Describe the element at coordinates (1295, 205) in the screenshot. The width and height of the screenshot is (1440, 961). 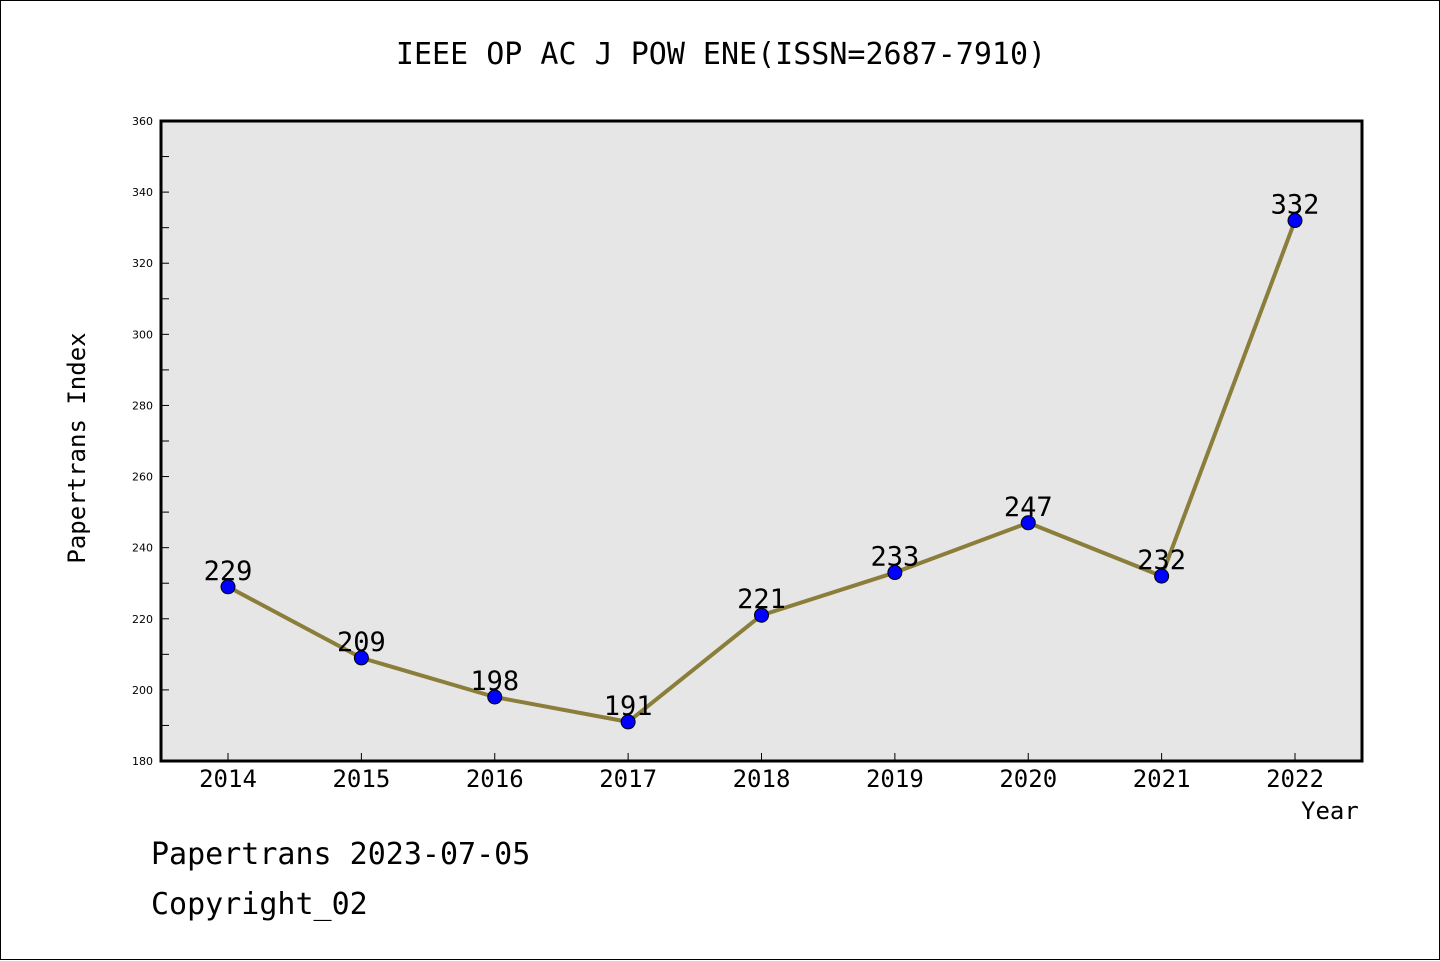
I see `data-label: 332` at that location.